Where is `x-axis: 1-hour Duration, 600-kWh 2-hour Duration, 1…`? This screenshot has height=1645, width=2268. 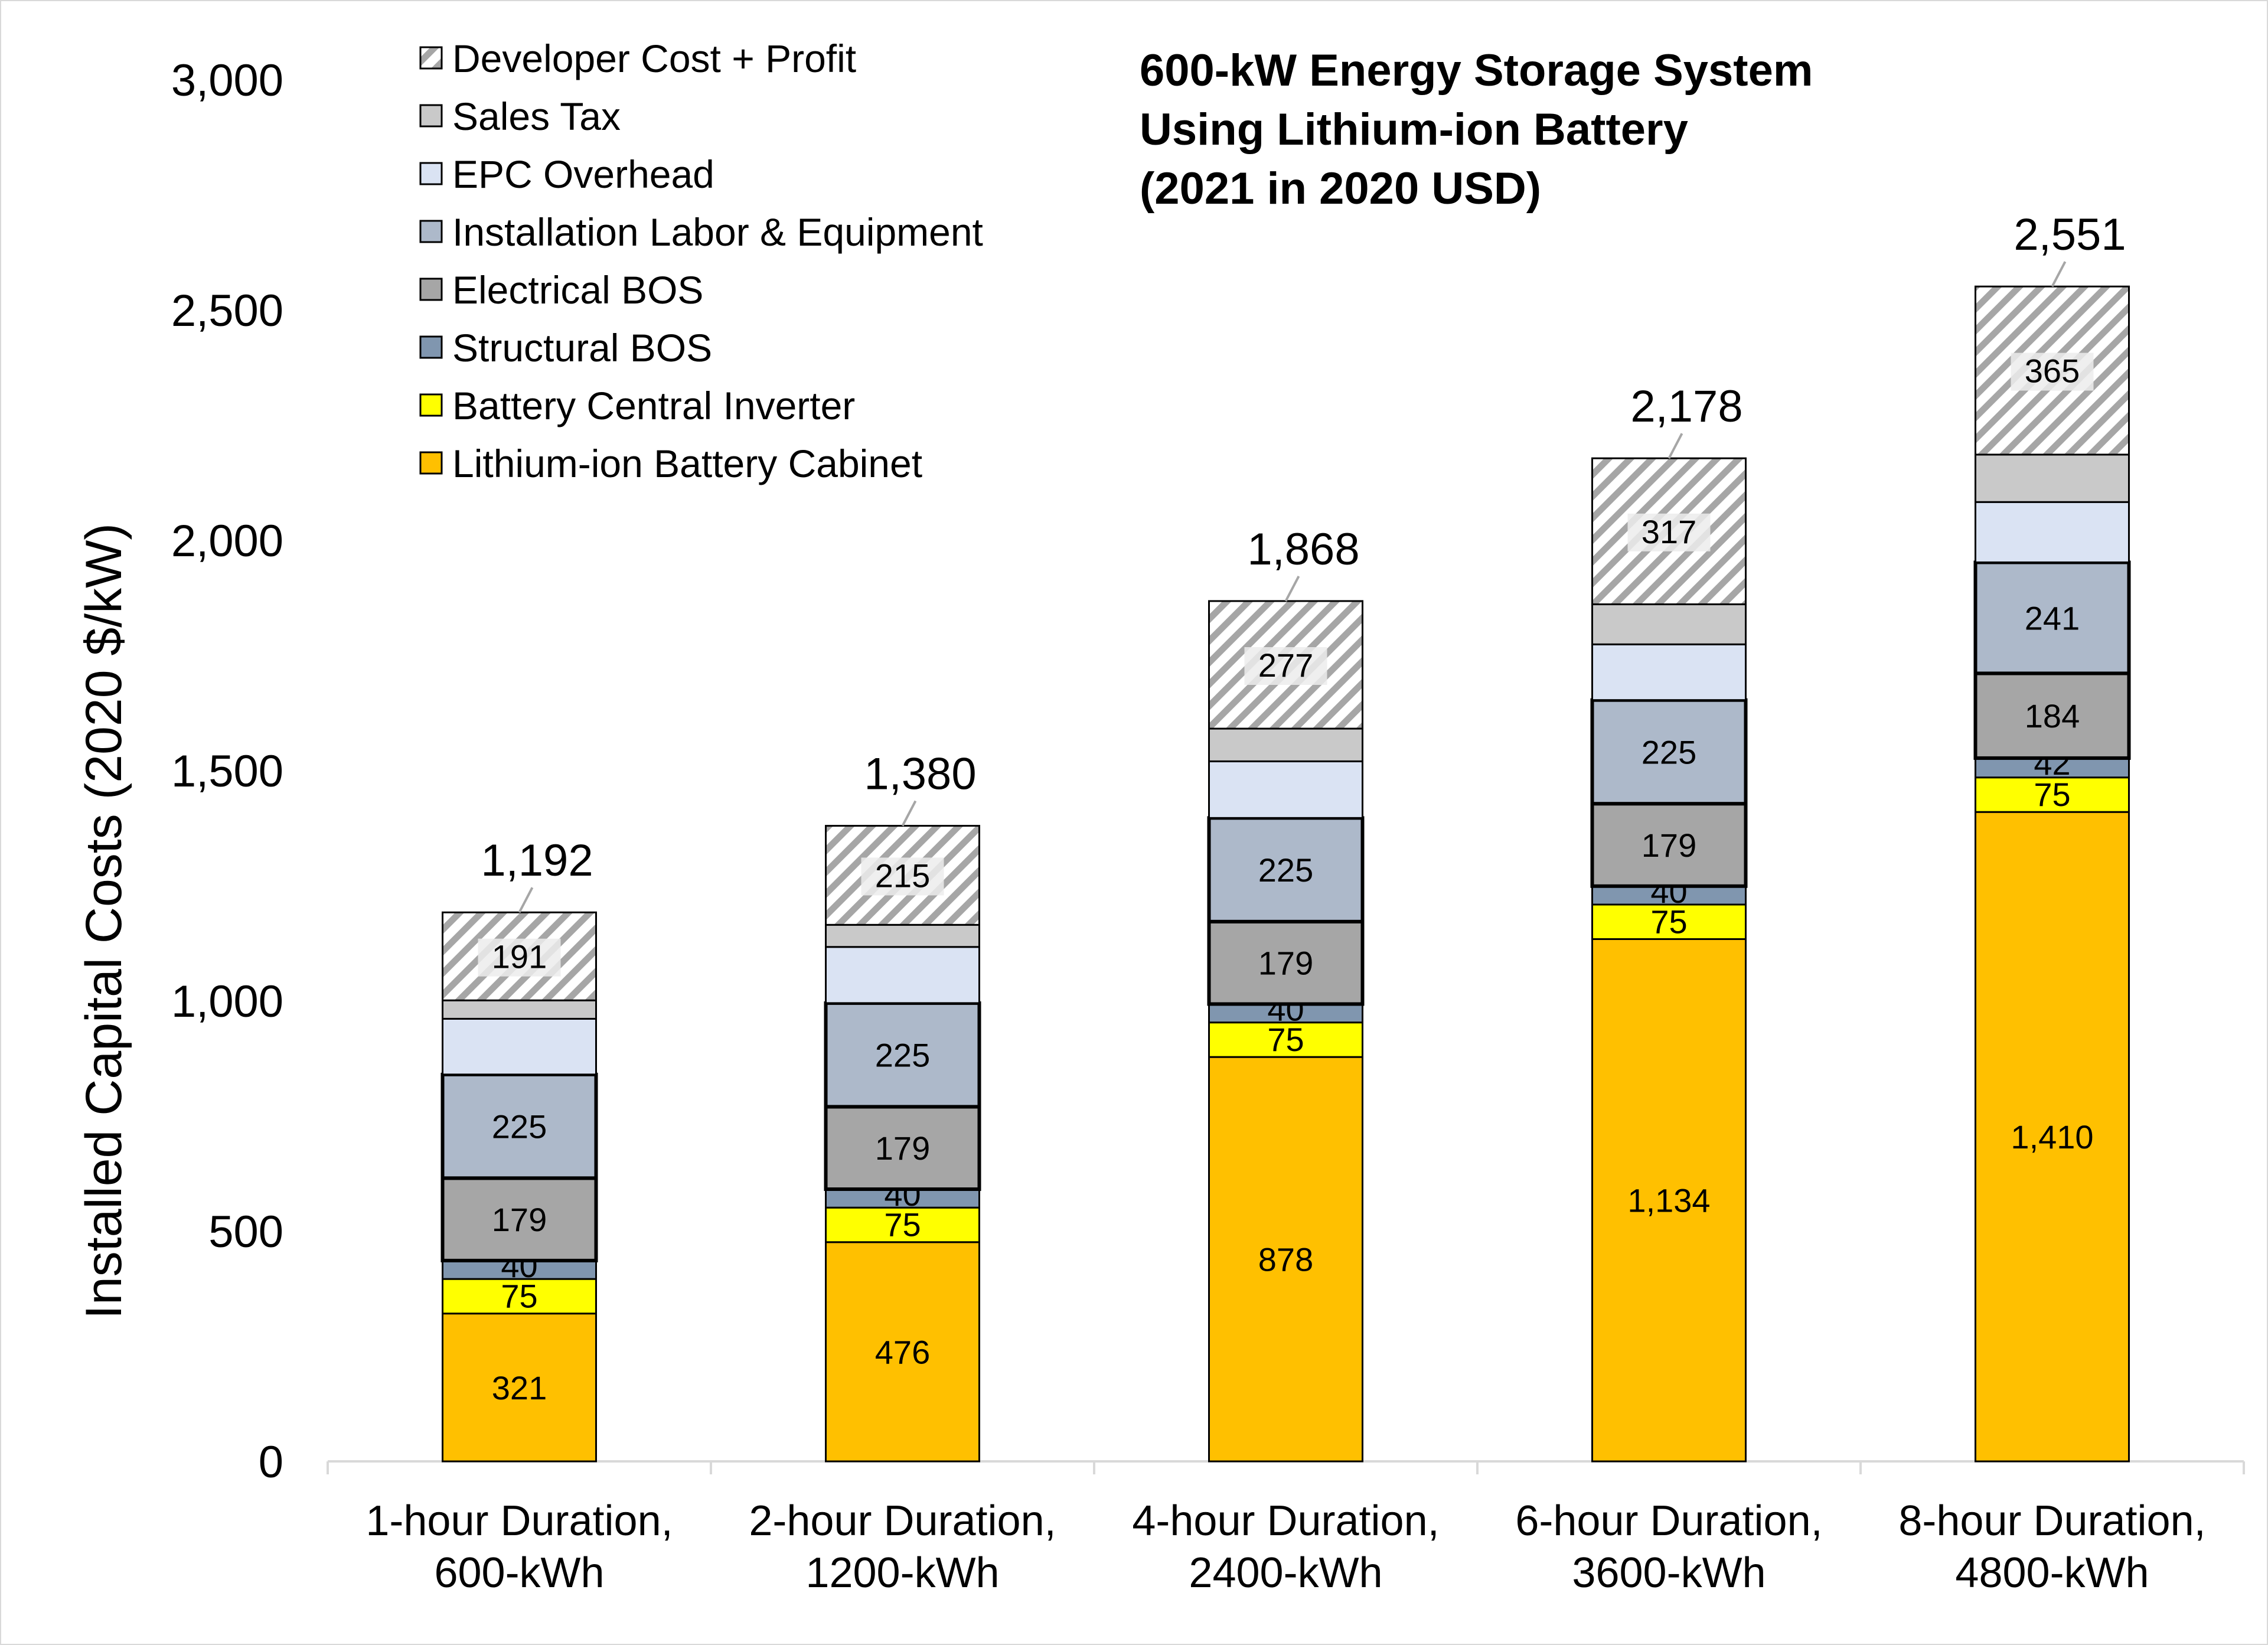 x-axis: 1-hour Duration, 600-kWh 2-hour Duration, 1… is located at coordinates (1286, 1528).